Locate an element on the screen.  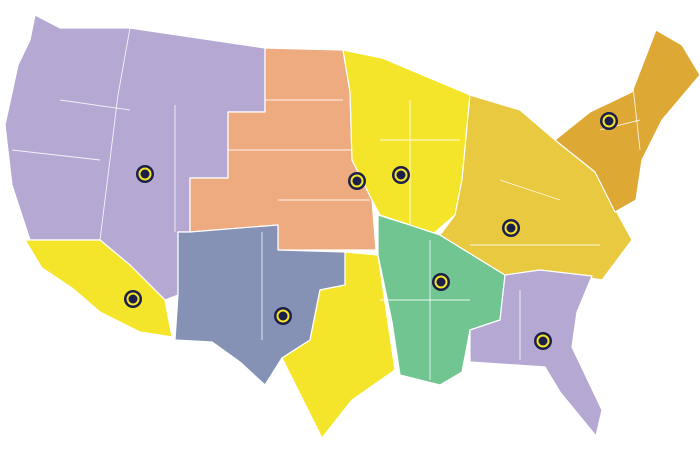
region-northeast is located at coordinates (627, 121).